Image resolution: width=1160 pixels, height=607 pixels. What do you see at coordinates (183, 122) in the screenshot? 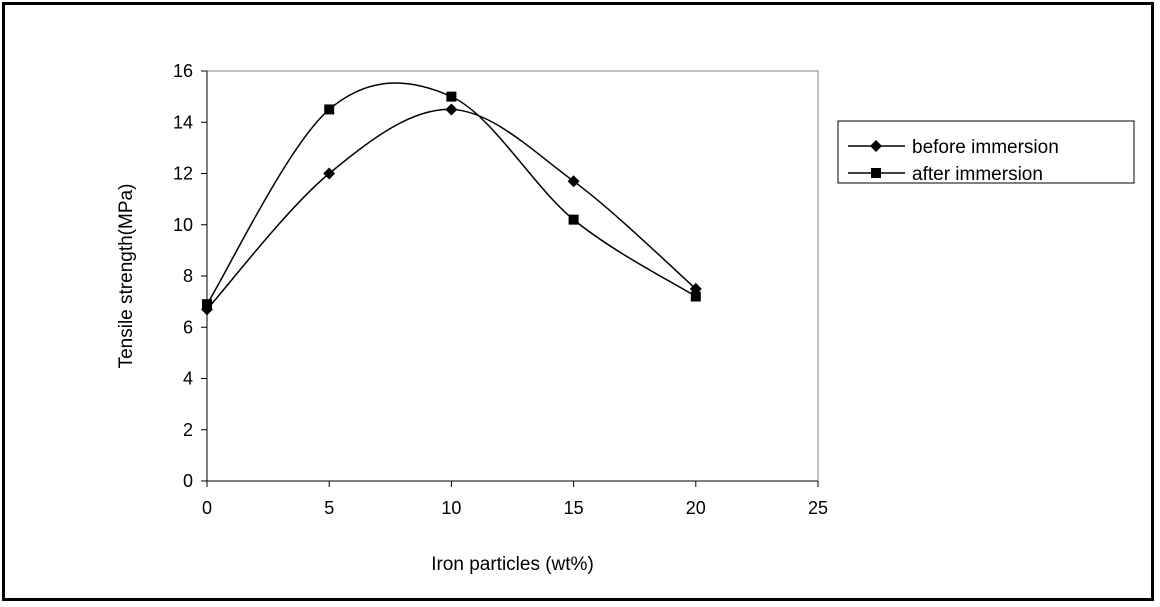
I see `y-tick-label: 14` at bounding box center [183, 122].